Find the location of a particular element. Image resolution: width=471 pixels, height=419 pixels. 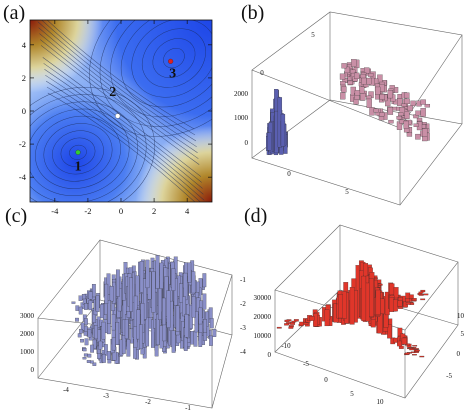

y-tick-label: -4 is located at coordinates (23, 177).